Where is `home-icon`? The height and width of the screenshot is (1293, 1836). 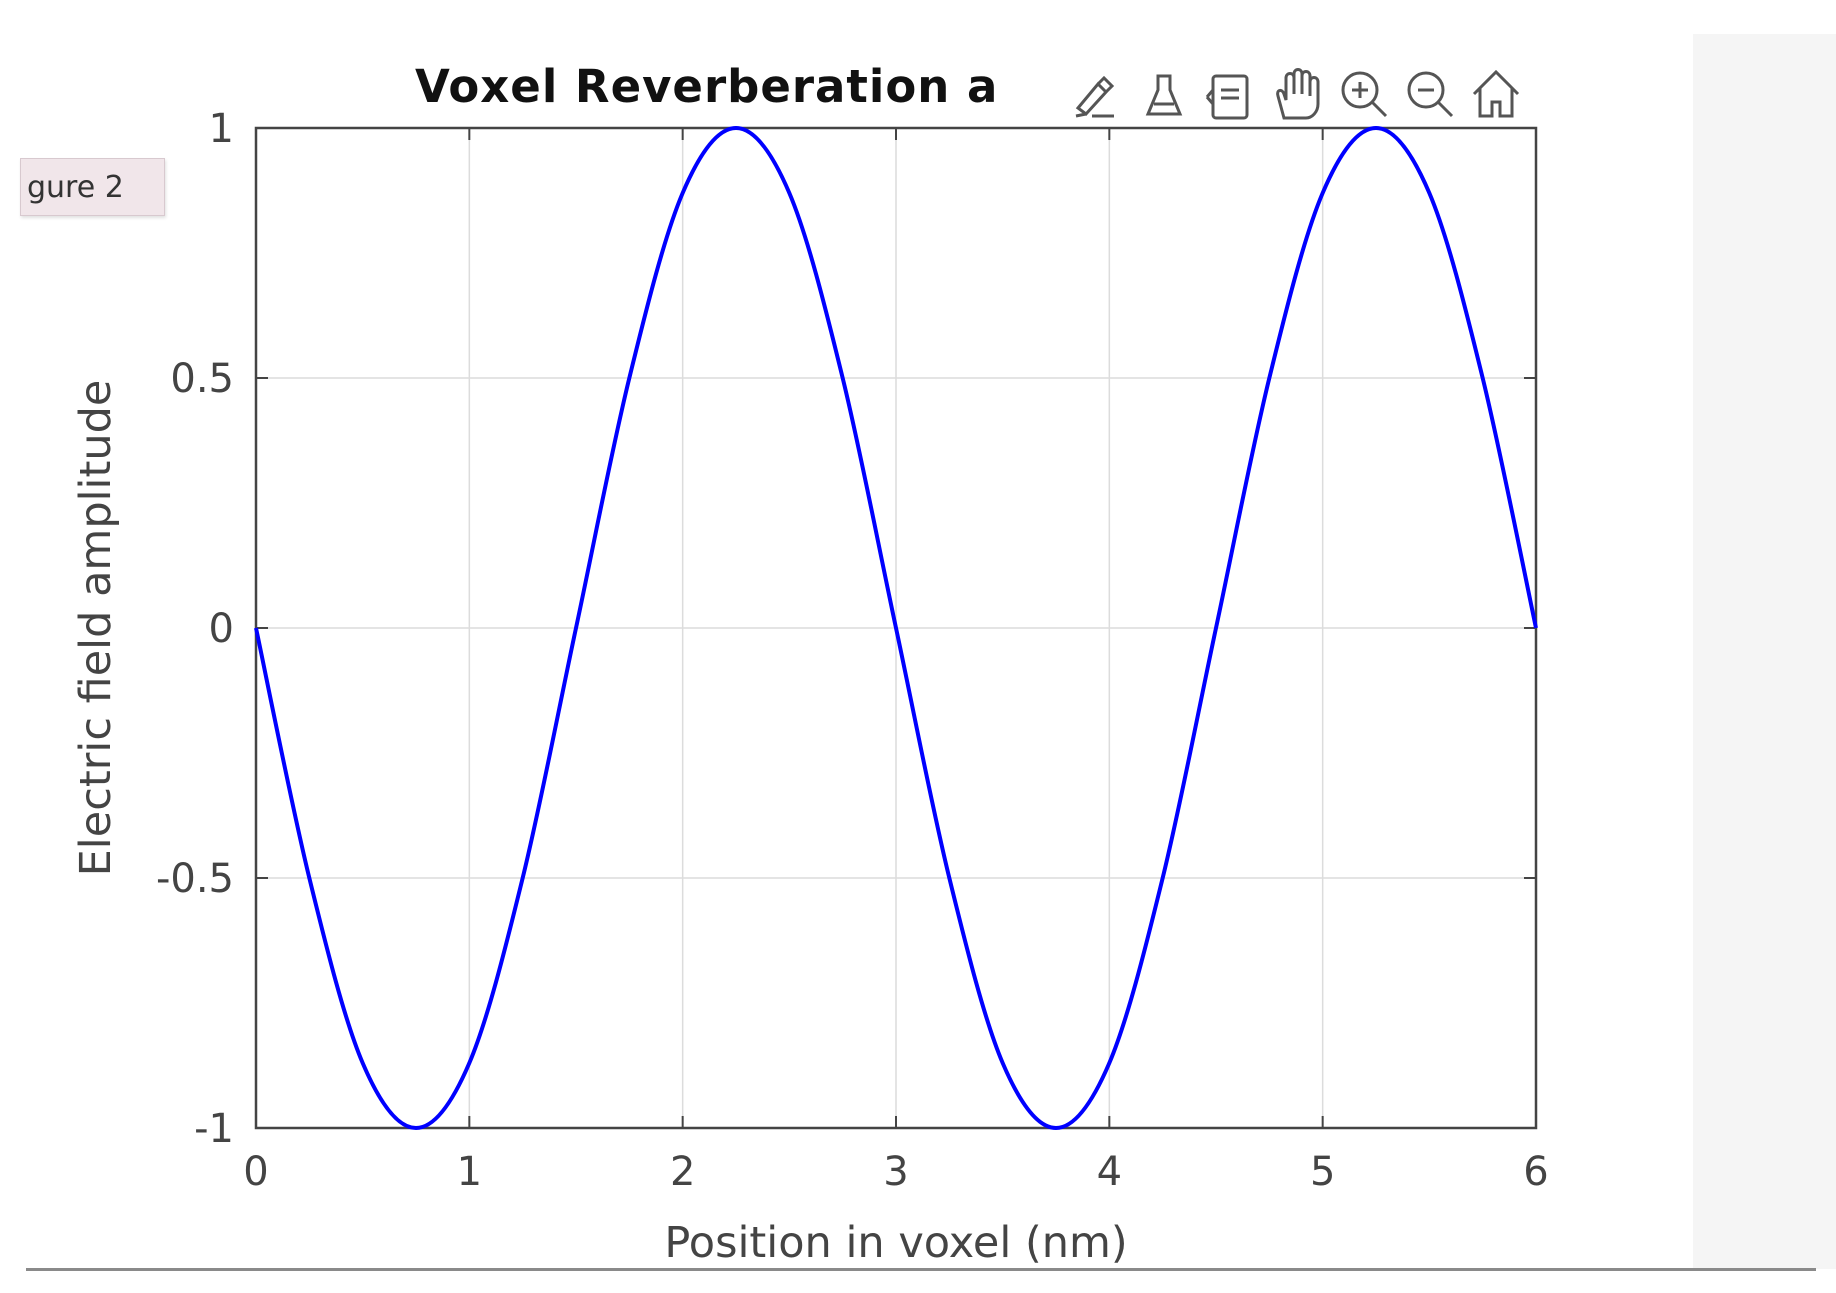 home-icon is located at coordinates (1496, 93).